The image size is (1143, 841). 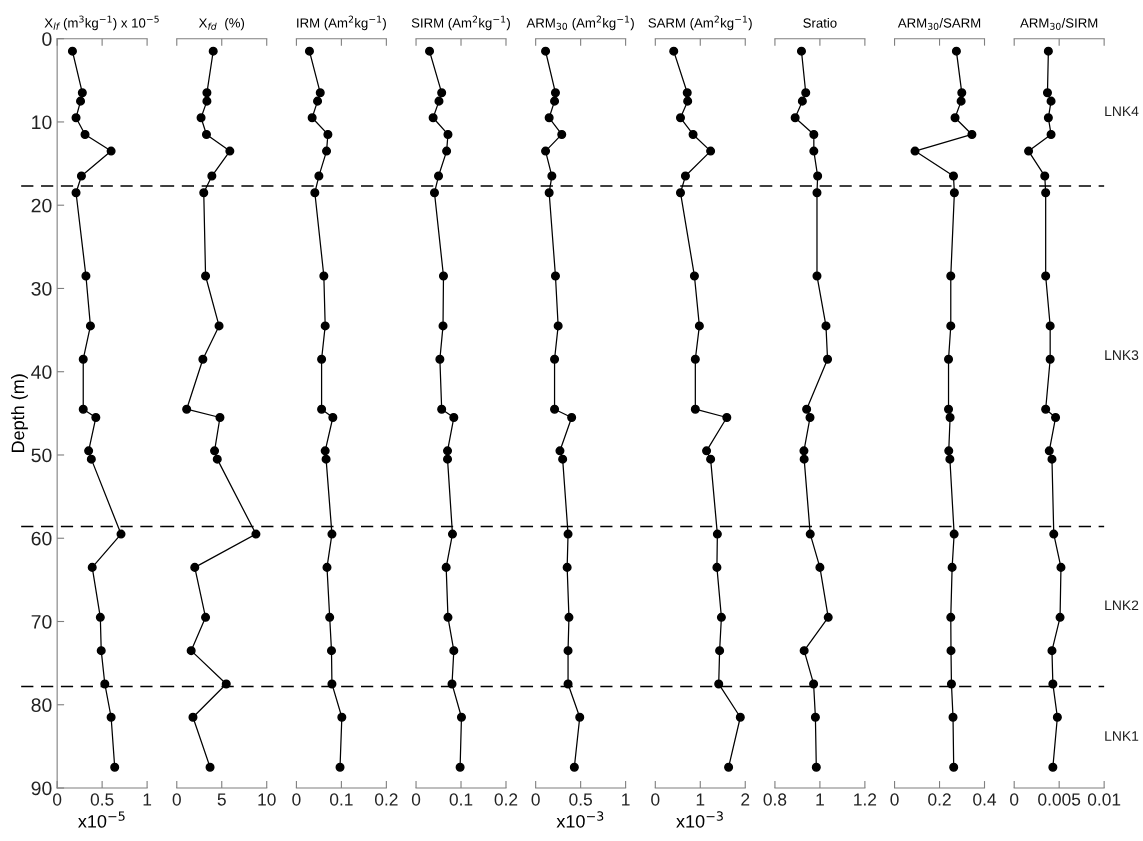 I want to click on x-axis-title: x10$^{−5}$, so click(x=101, y=819).